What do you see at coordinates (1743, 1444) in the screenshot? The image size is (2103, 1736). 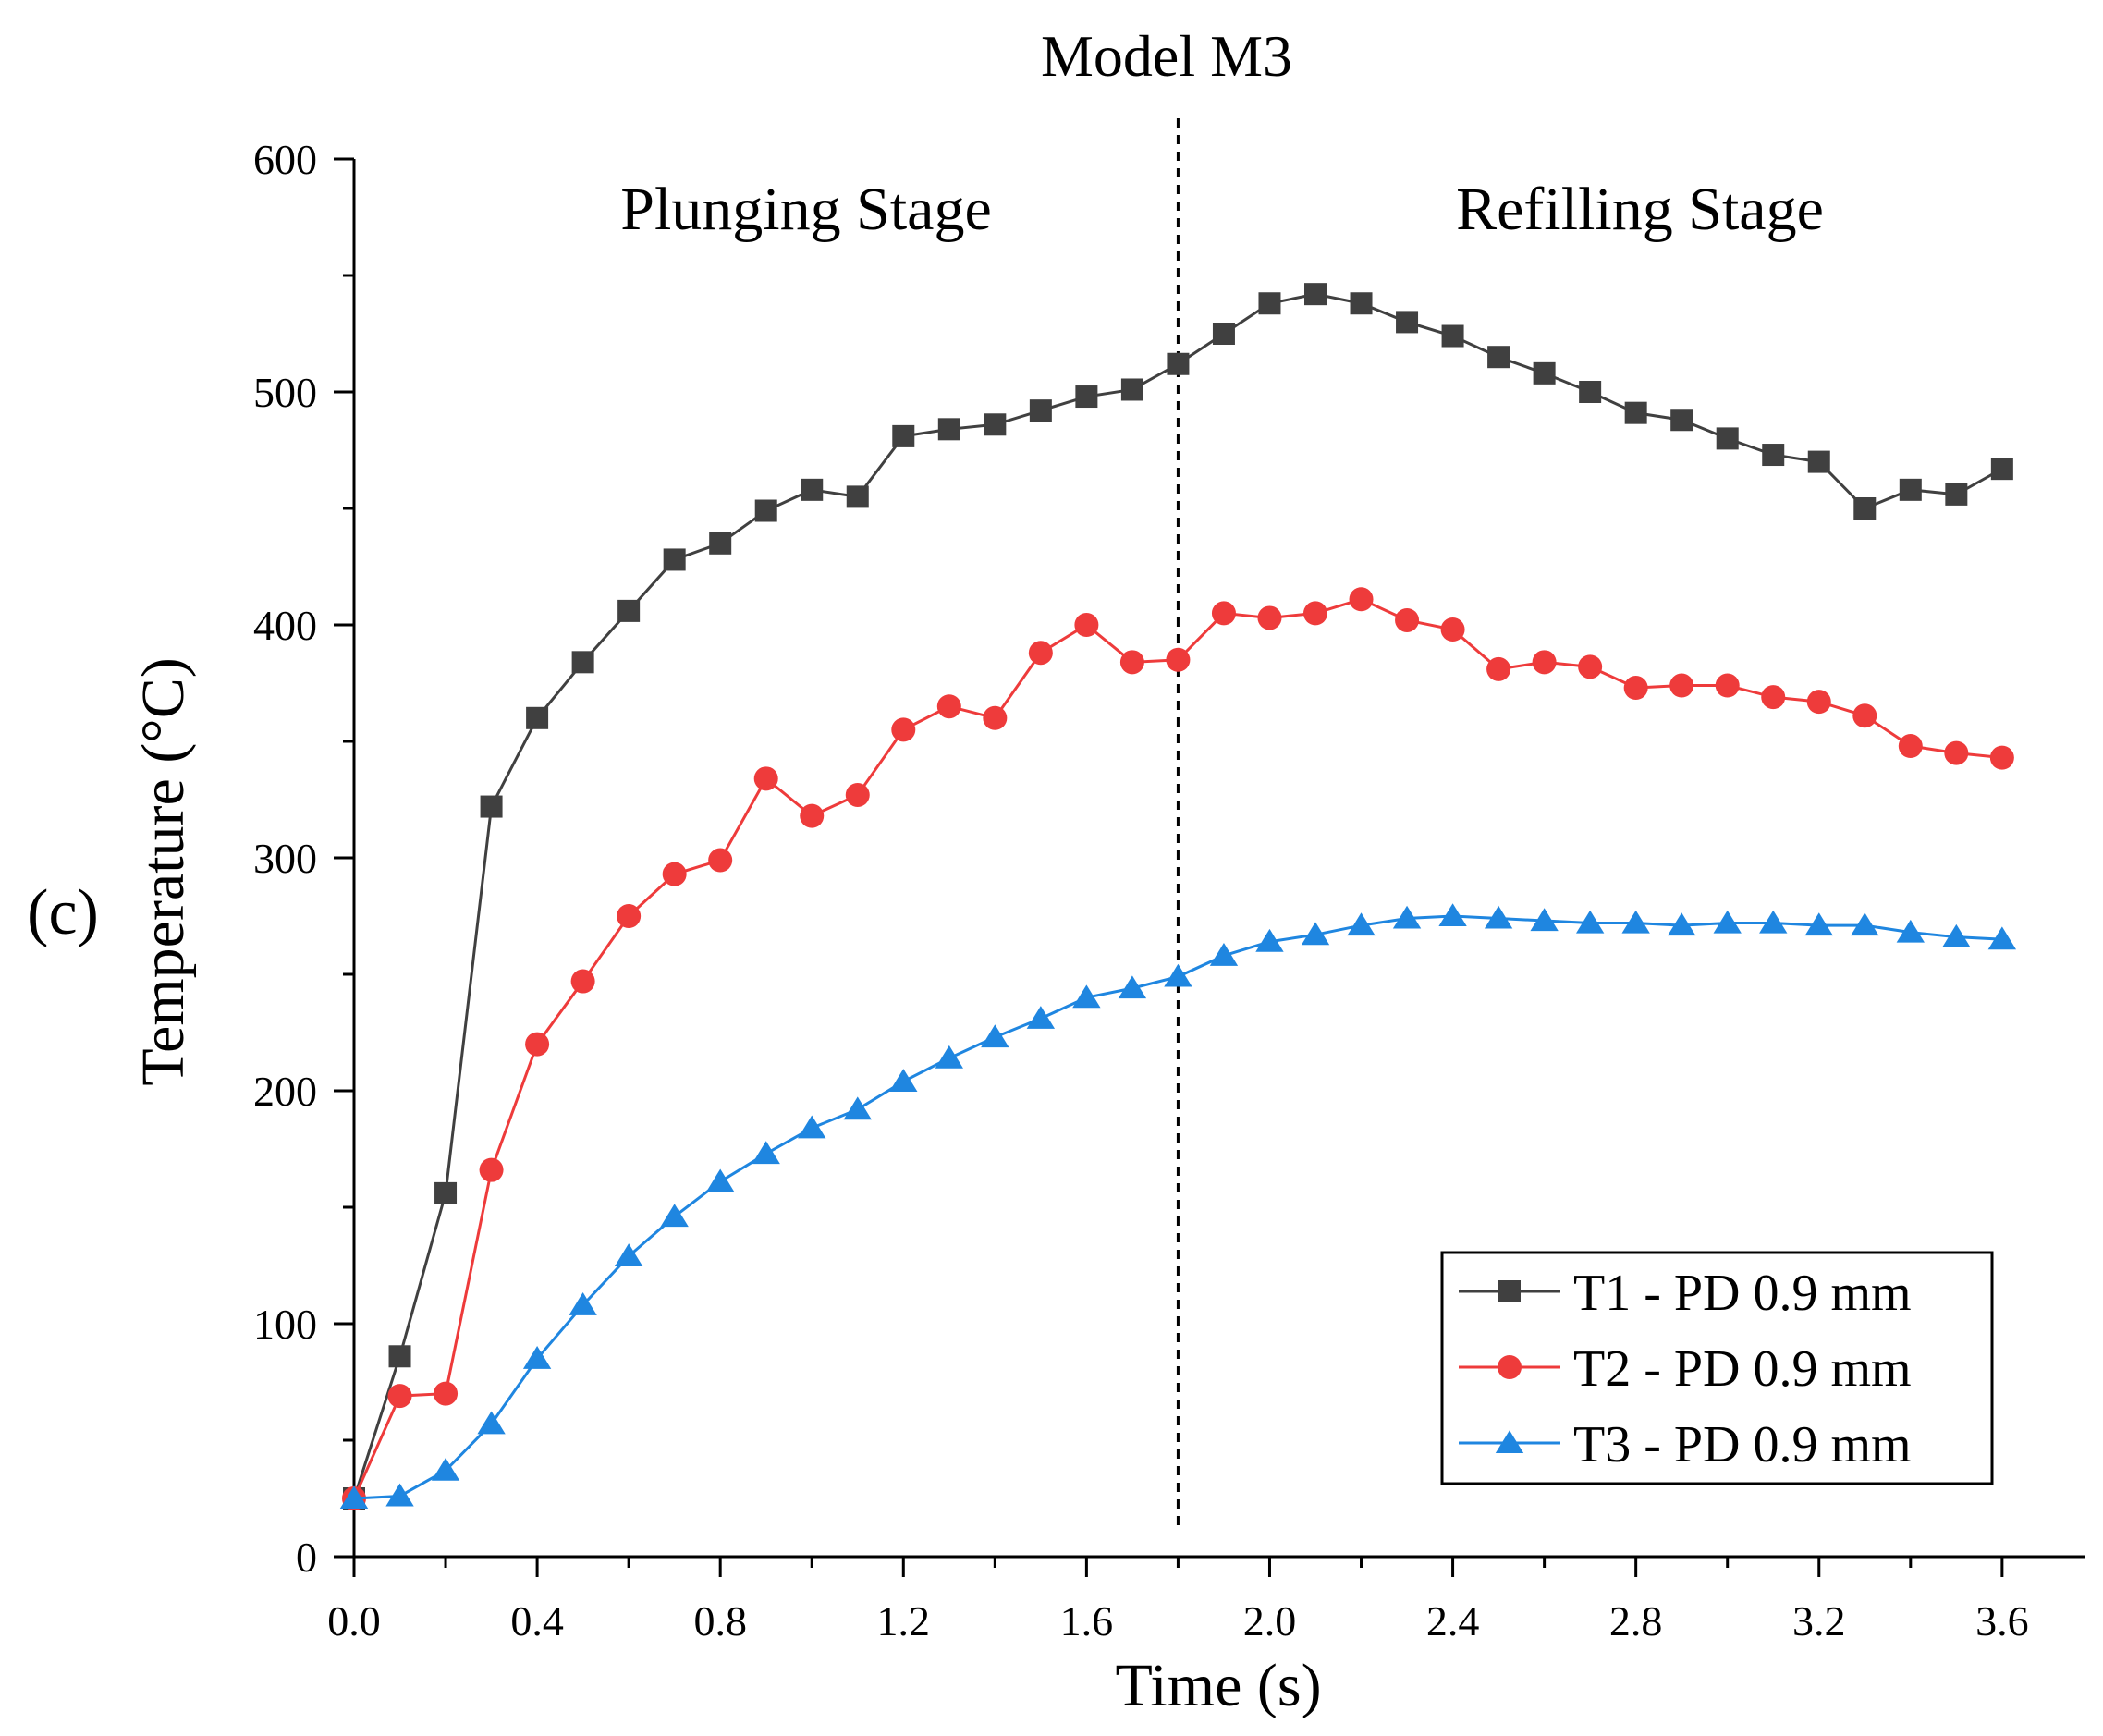 I see `legend-label: T3 - PD 0.9 mm` at bounding box center [1743, 1444].